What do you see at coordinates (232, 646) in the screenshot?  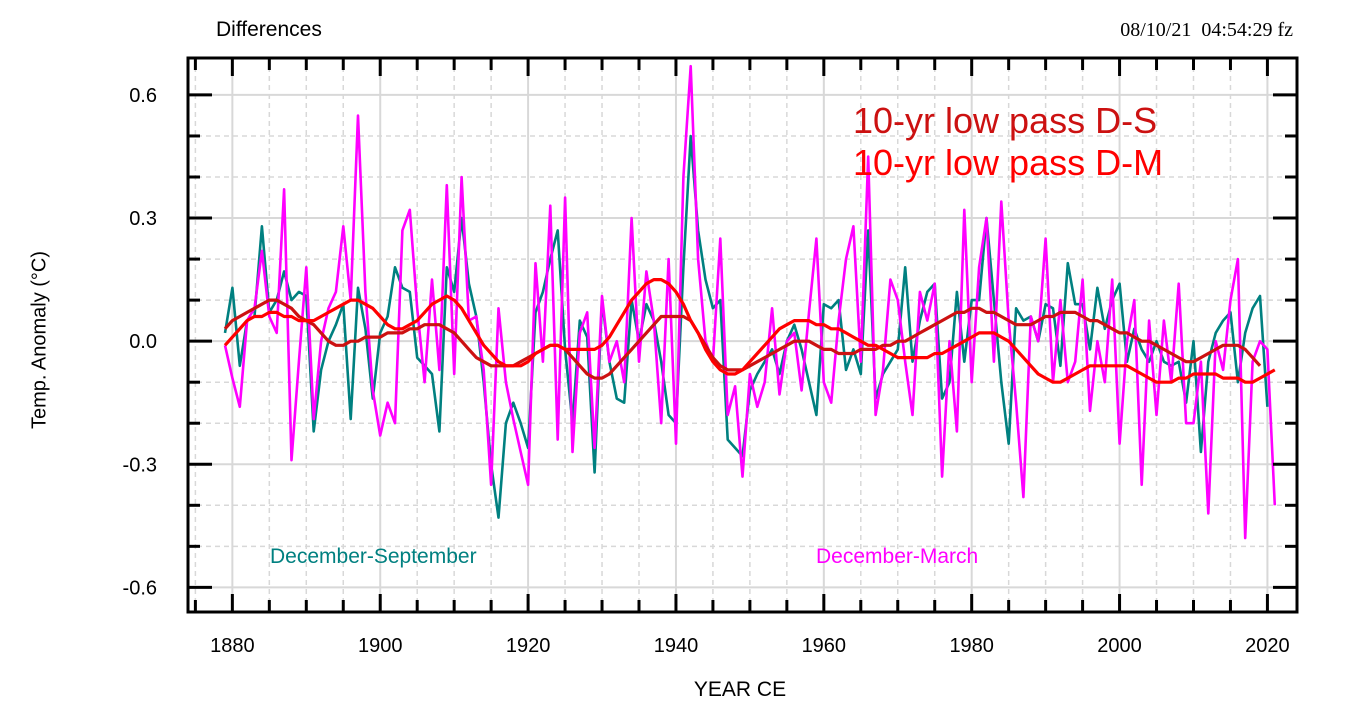 I see `x-tick-label: 1880` at bounding box center [232, 646].